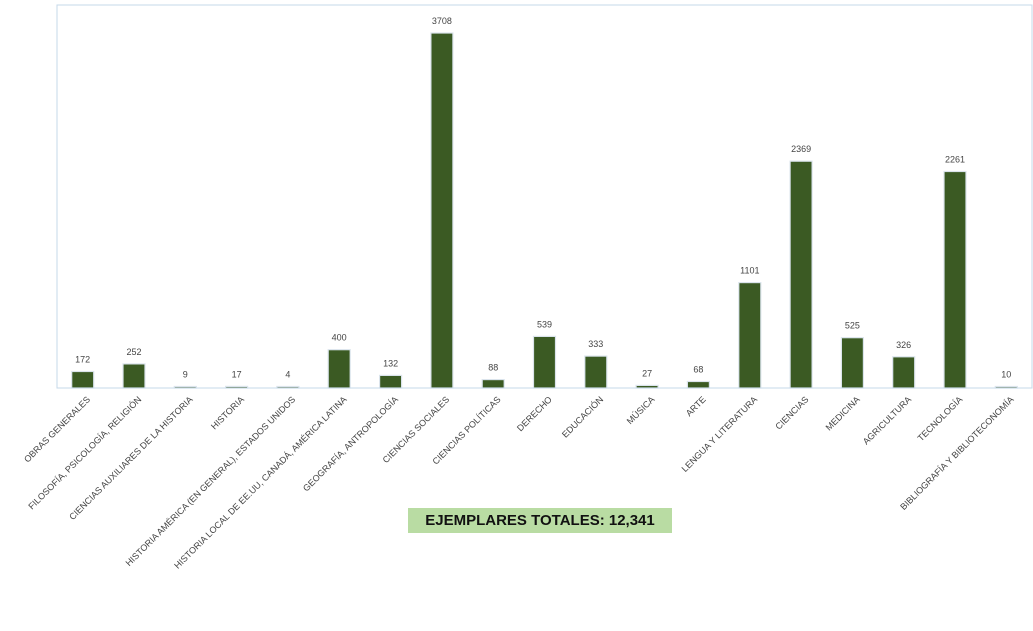 The image size is (1033, 631). I want to click on data-label-16: 525, so click(852, 326).